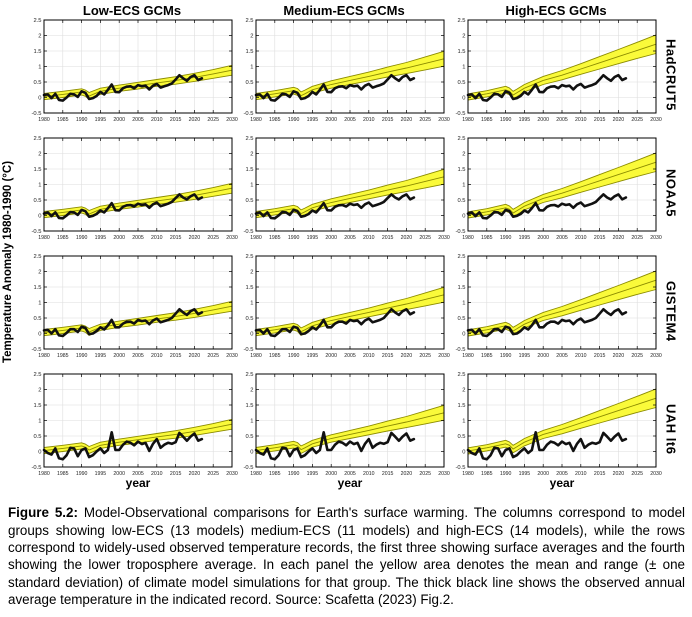 This screenshot has width=692, height=617. What do you see at coordinates (671, 311) in the screenshot?
I see `row-label-gistem4: GISTEM4` at bounding box center [671, 311].